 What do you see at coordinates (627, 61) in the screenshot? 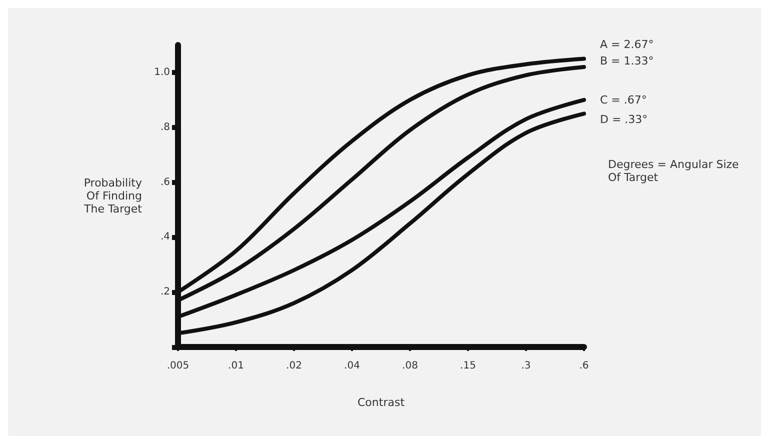
I see `series-label: B = 1.33°` at bounding box center [627, 61].